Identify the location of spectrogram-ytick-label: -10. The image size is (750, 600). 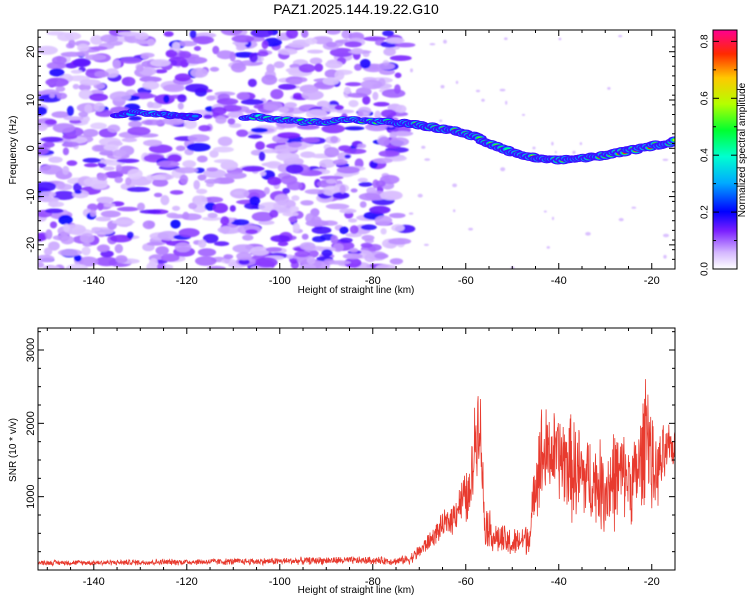
(31, 197).